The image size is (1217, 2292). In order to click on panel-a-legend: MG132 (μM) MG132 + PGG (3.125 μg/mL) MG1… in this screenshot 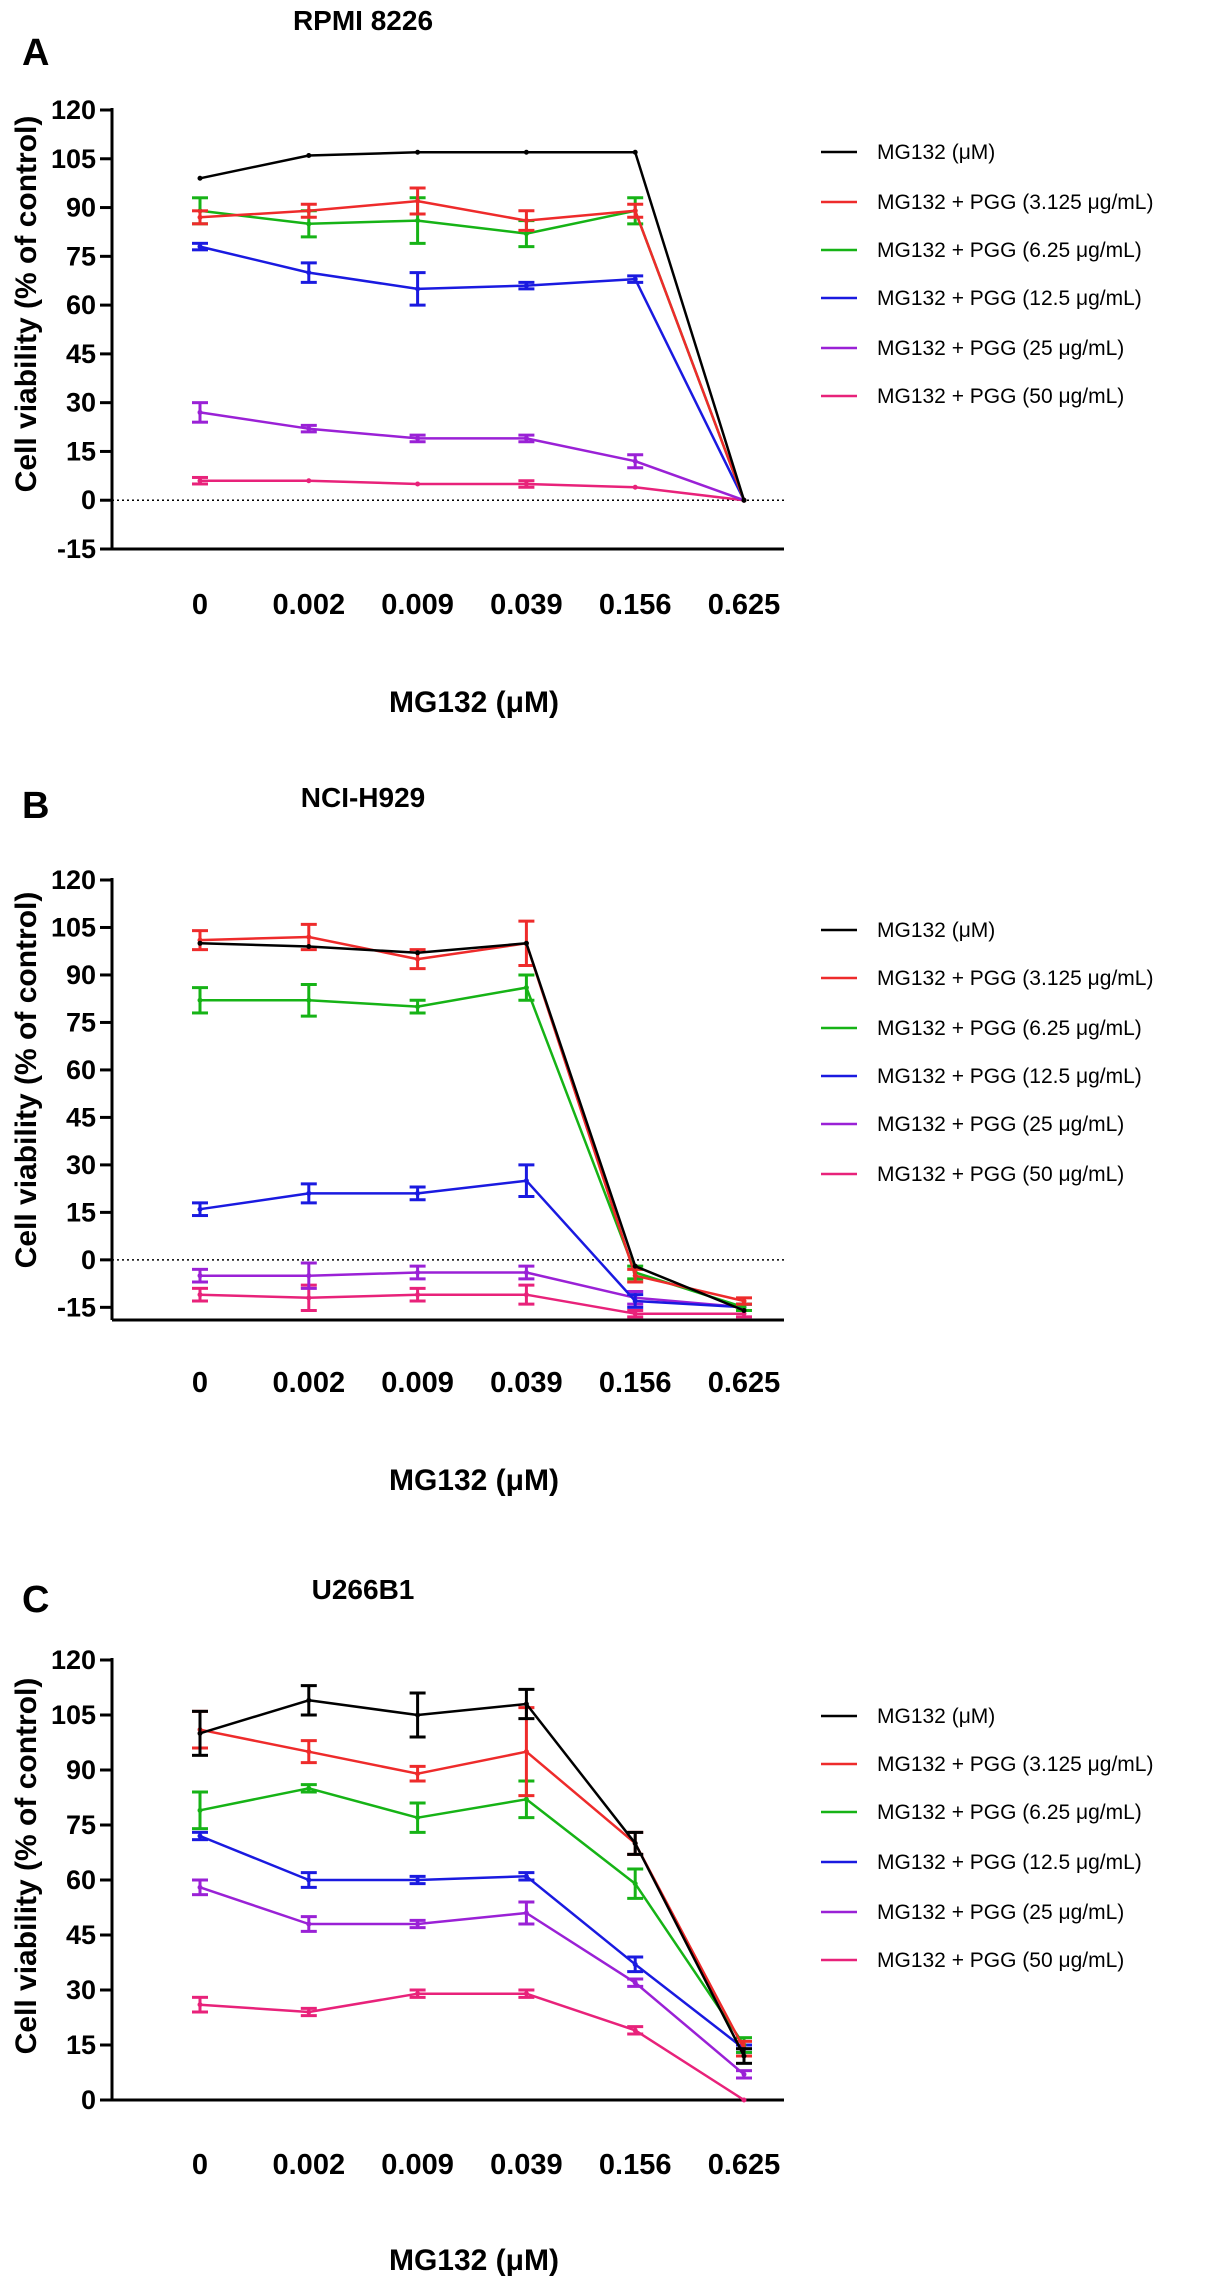, I will do `click(987, 274)`.